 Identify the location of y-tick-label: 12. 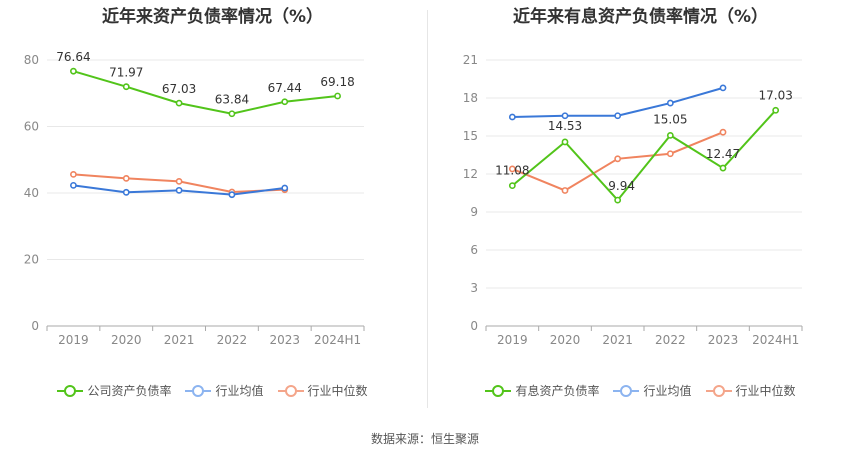
(470, 174).